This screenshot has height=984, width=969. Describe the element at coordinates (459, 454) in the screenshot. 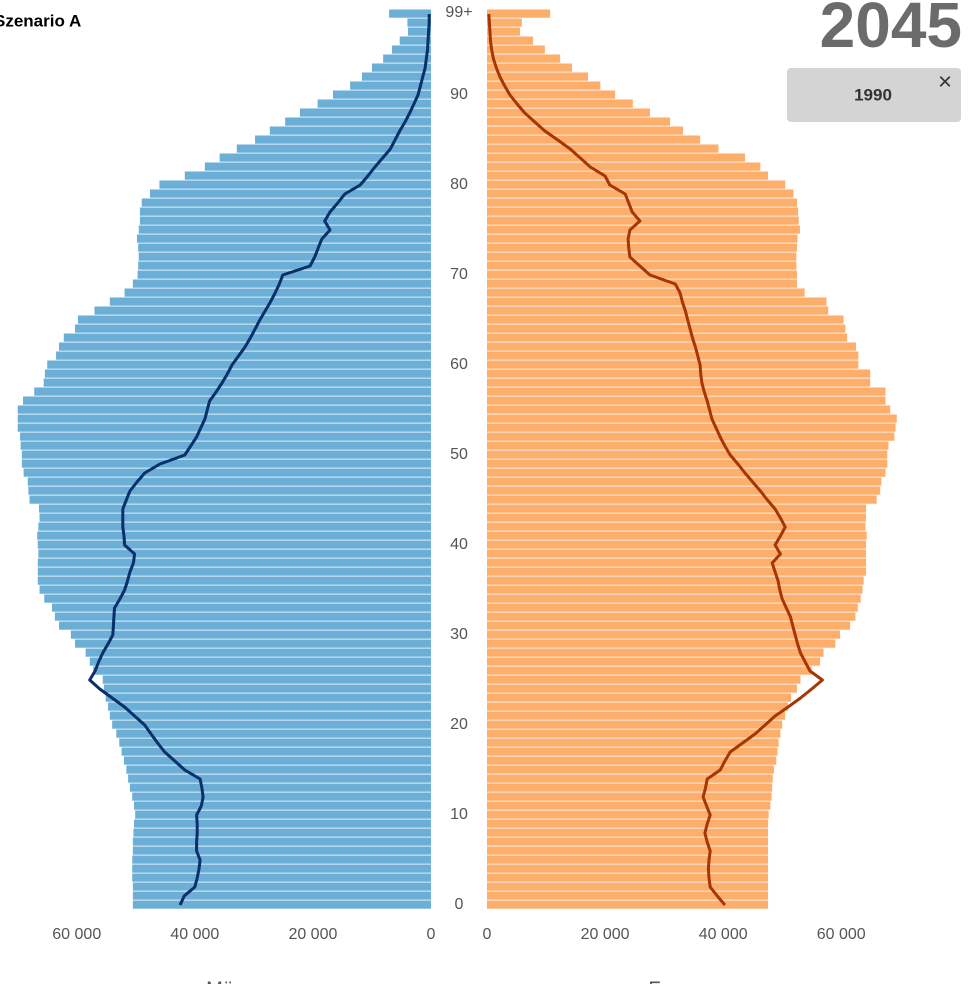

I see `y-tick-label: 50` at that location.